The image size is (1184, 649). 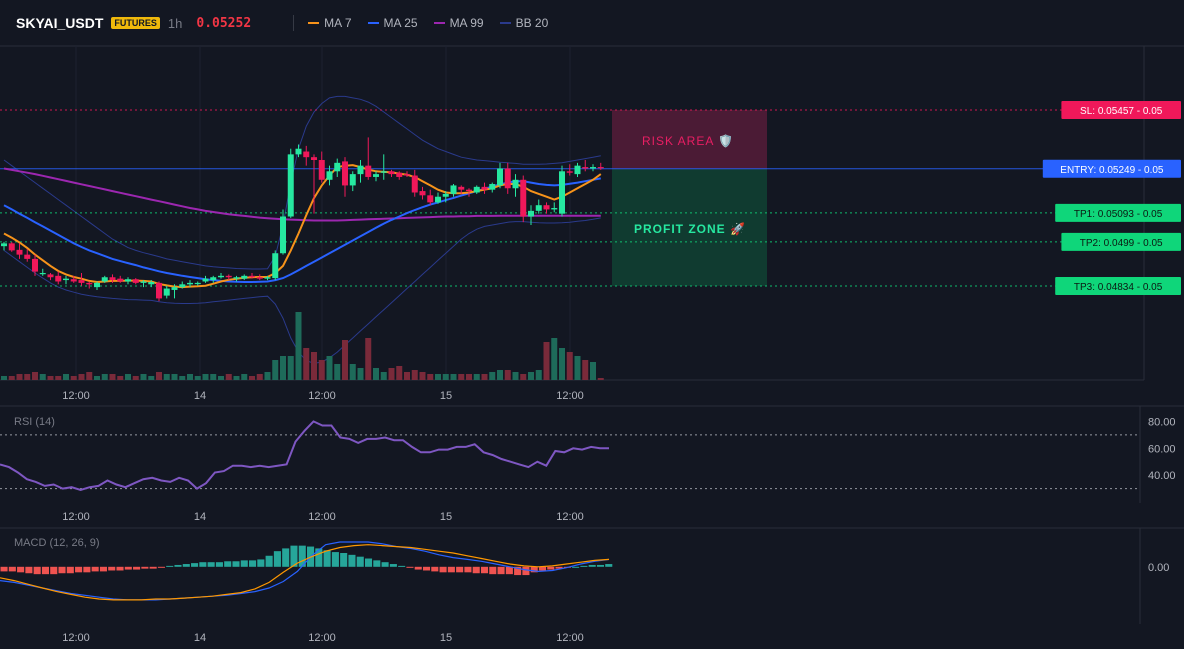 What do you see at coordinates (523, 23) in the screenshot?
I see `legend-bb20: BB 20` at bounding box center [523, 23].